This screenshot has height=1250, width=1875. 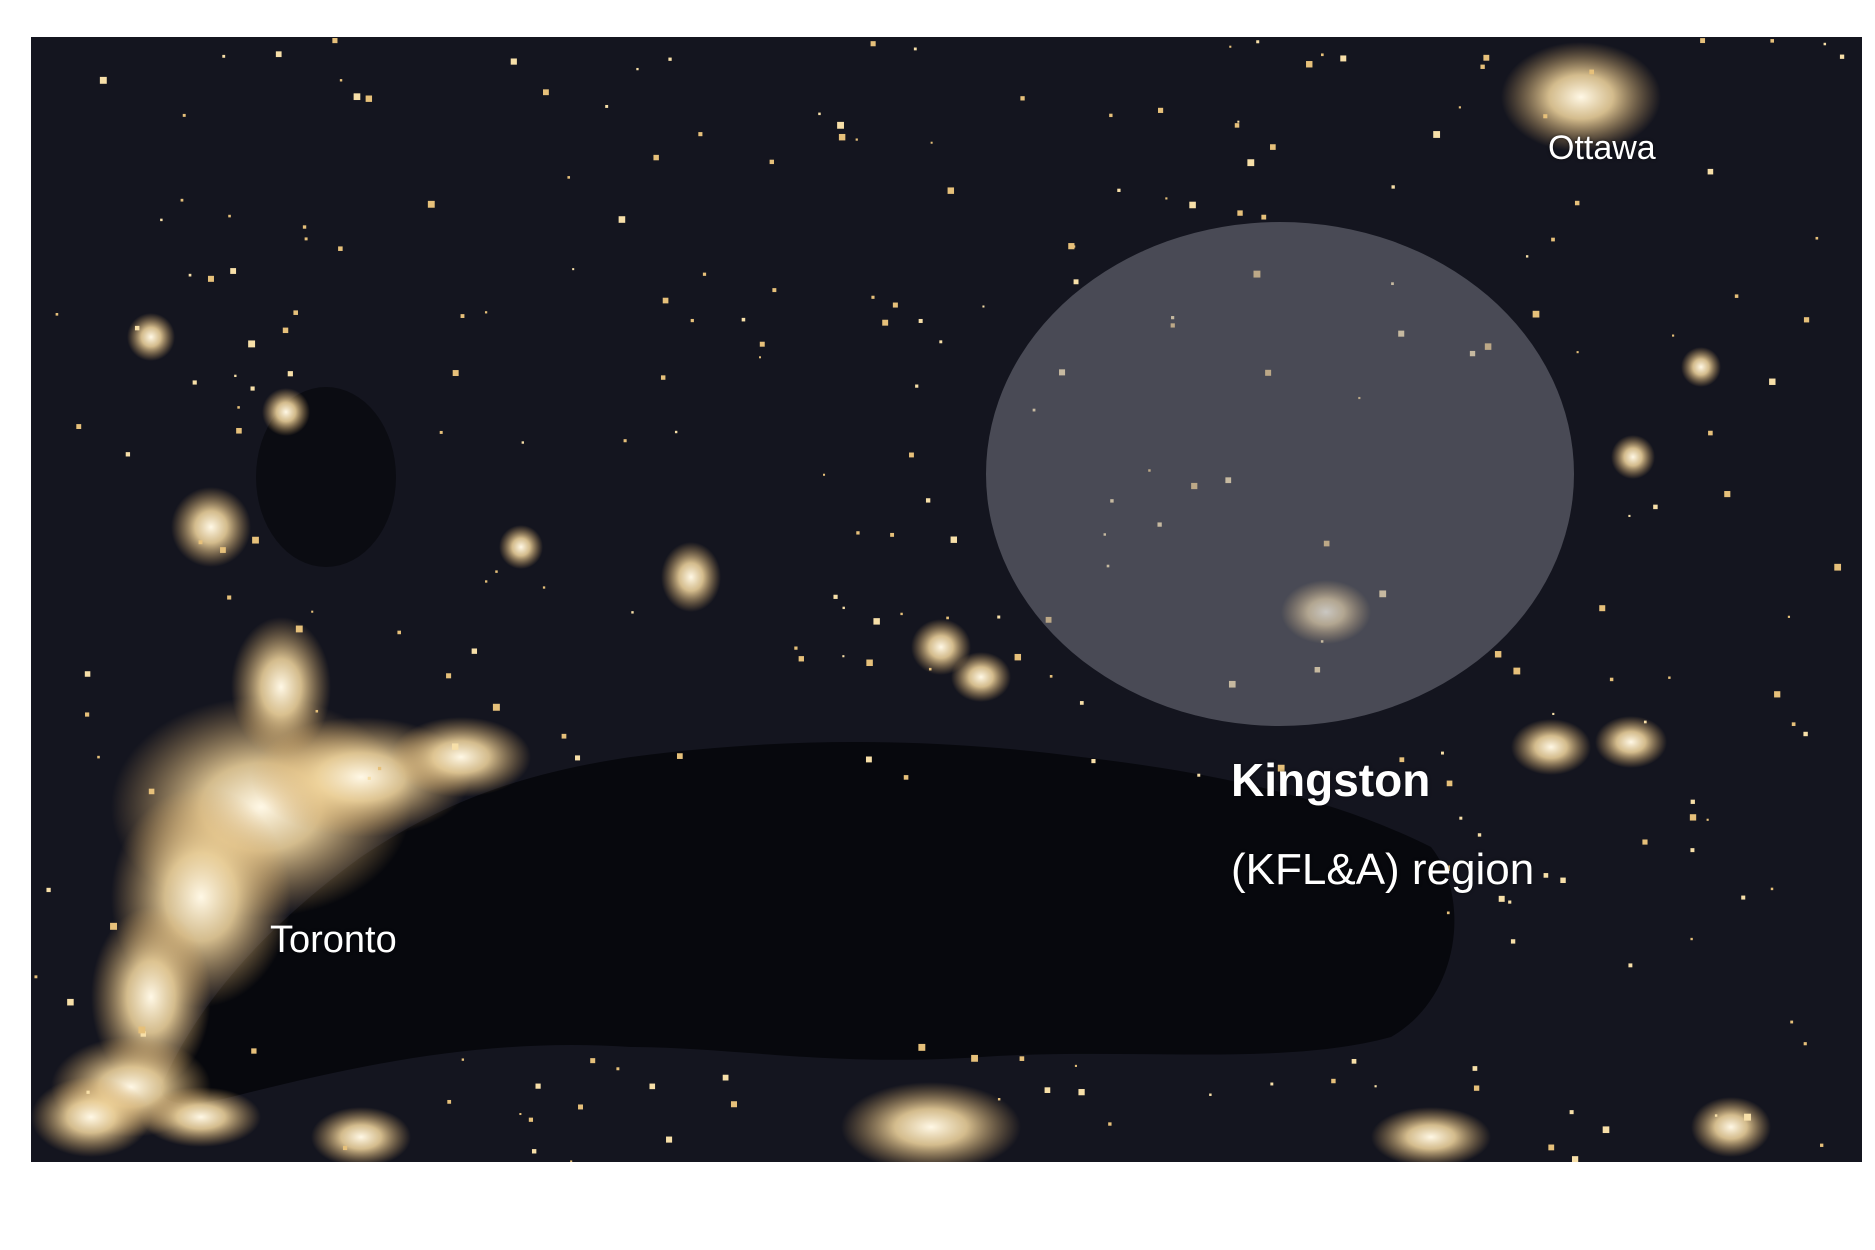 What do you see at coordinates (1331, 780) in the screenshot?
I see `label-kingston: Kingston` at bounding box center [1331, 780].